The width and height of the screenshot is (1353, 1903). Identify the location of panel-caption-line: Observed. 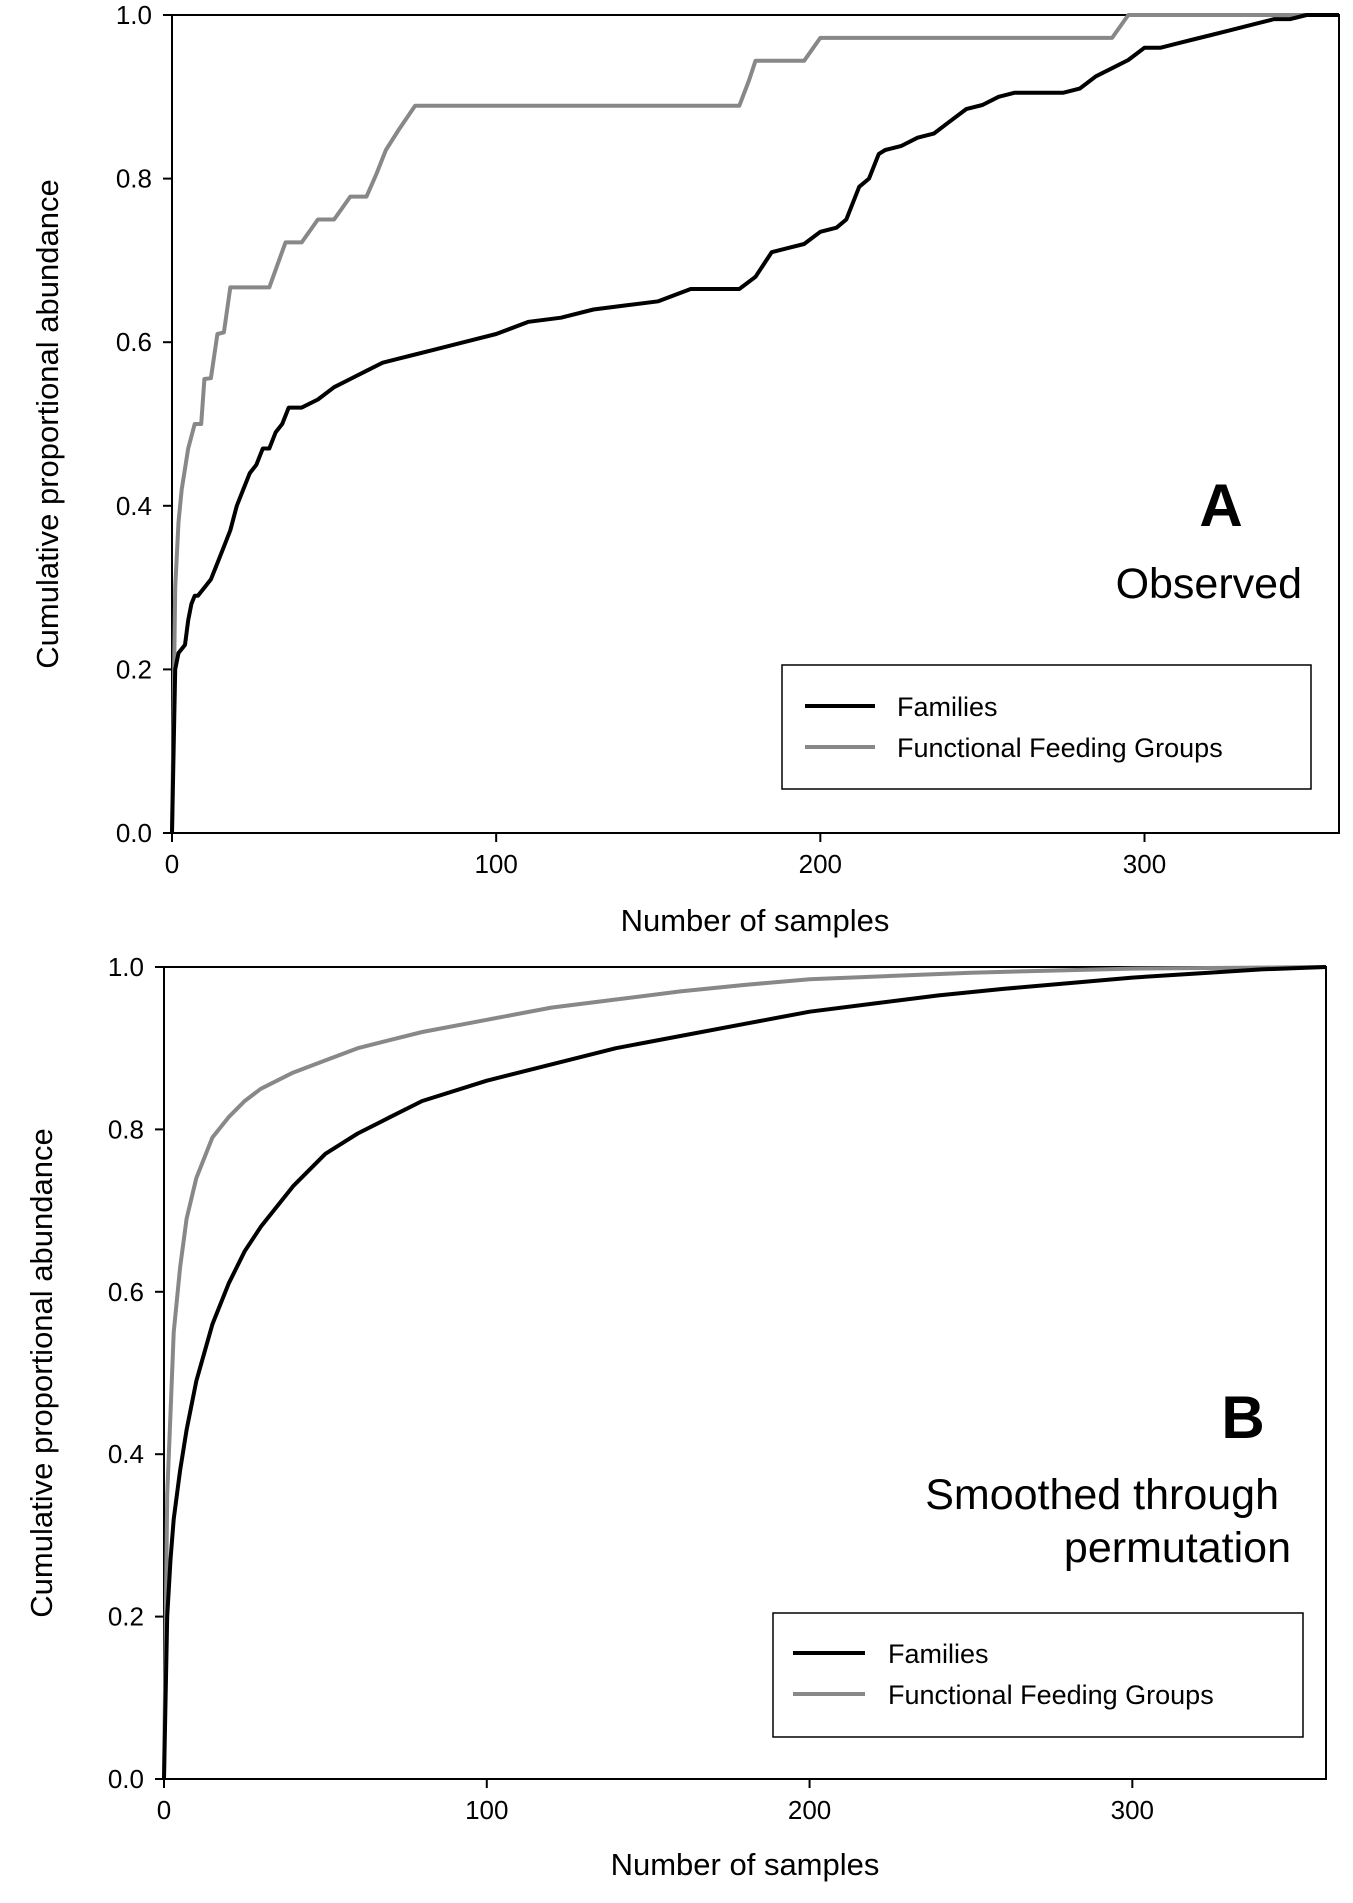
(1209, 584).